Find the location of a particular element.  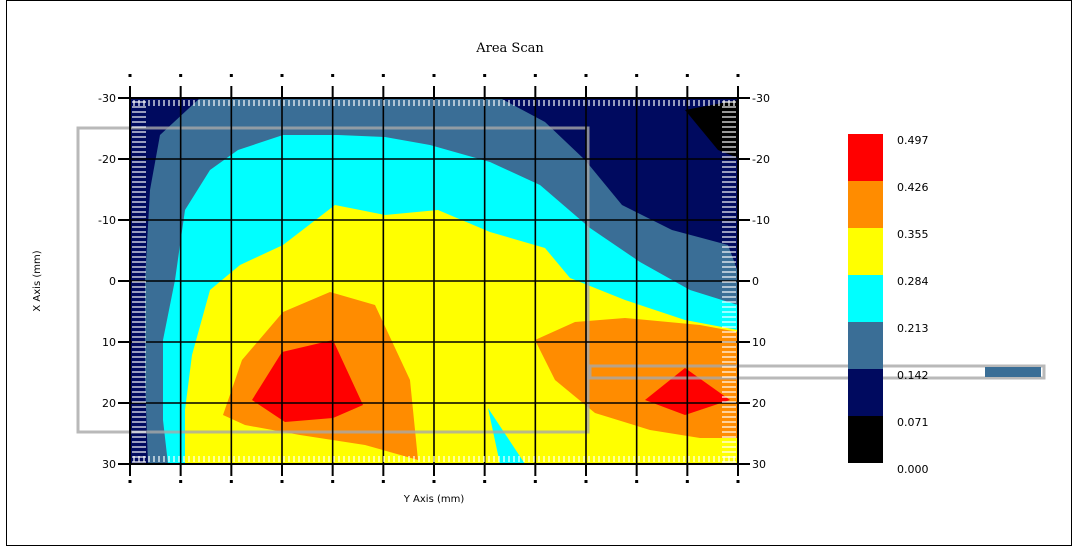

y-tick-label-left: -30 is located at coordinates (107, 98).